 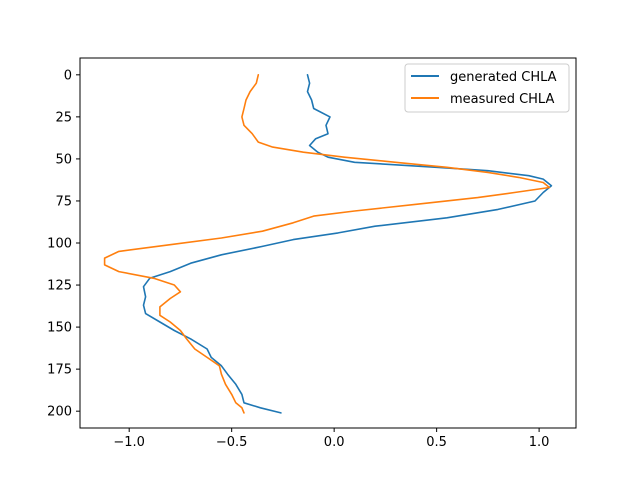 What do you see at coordinates (59, 412) in the screenshot?
I see `y-tick-label: 200` at bounding box center [59, 412].